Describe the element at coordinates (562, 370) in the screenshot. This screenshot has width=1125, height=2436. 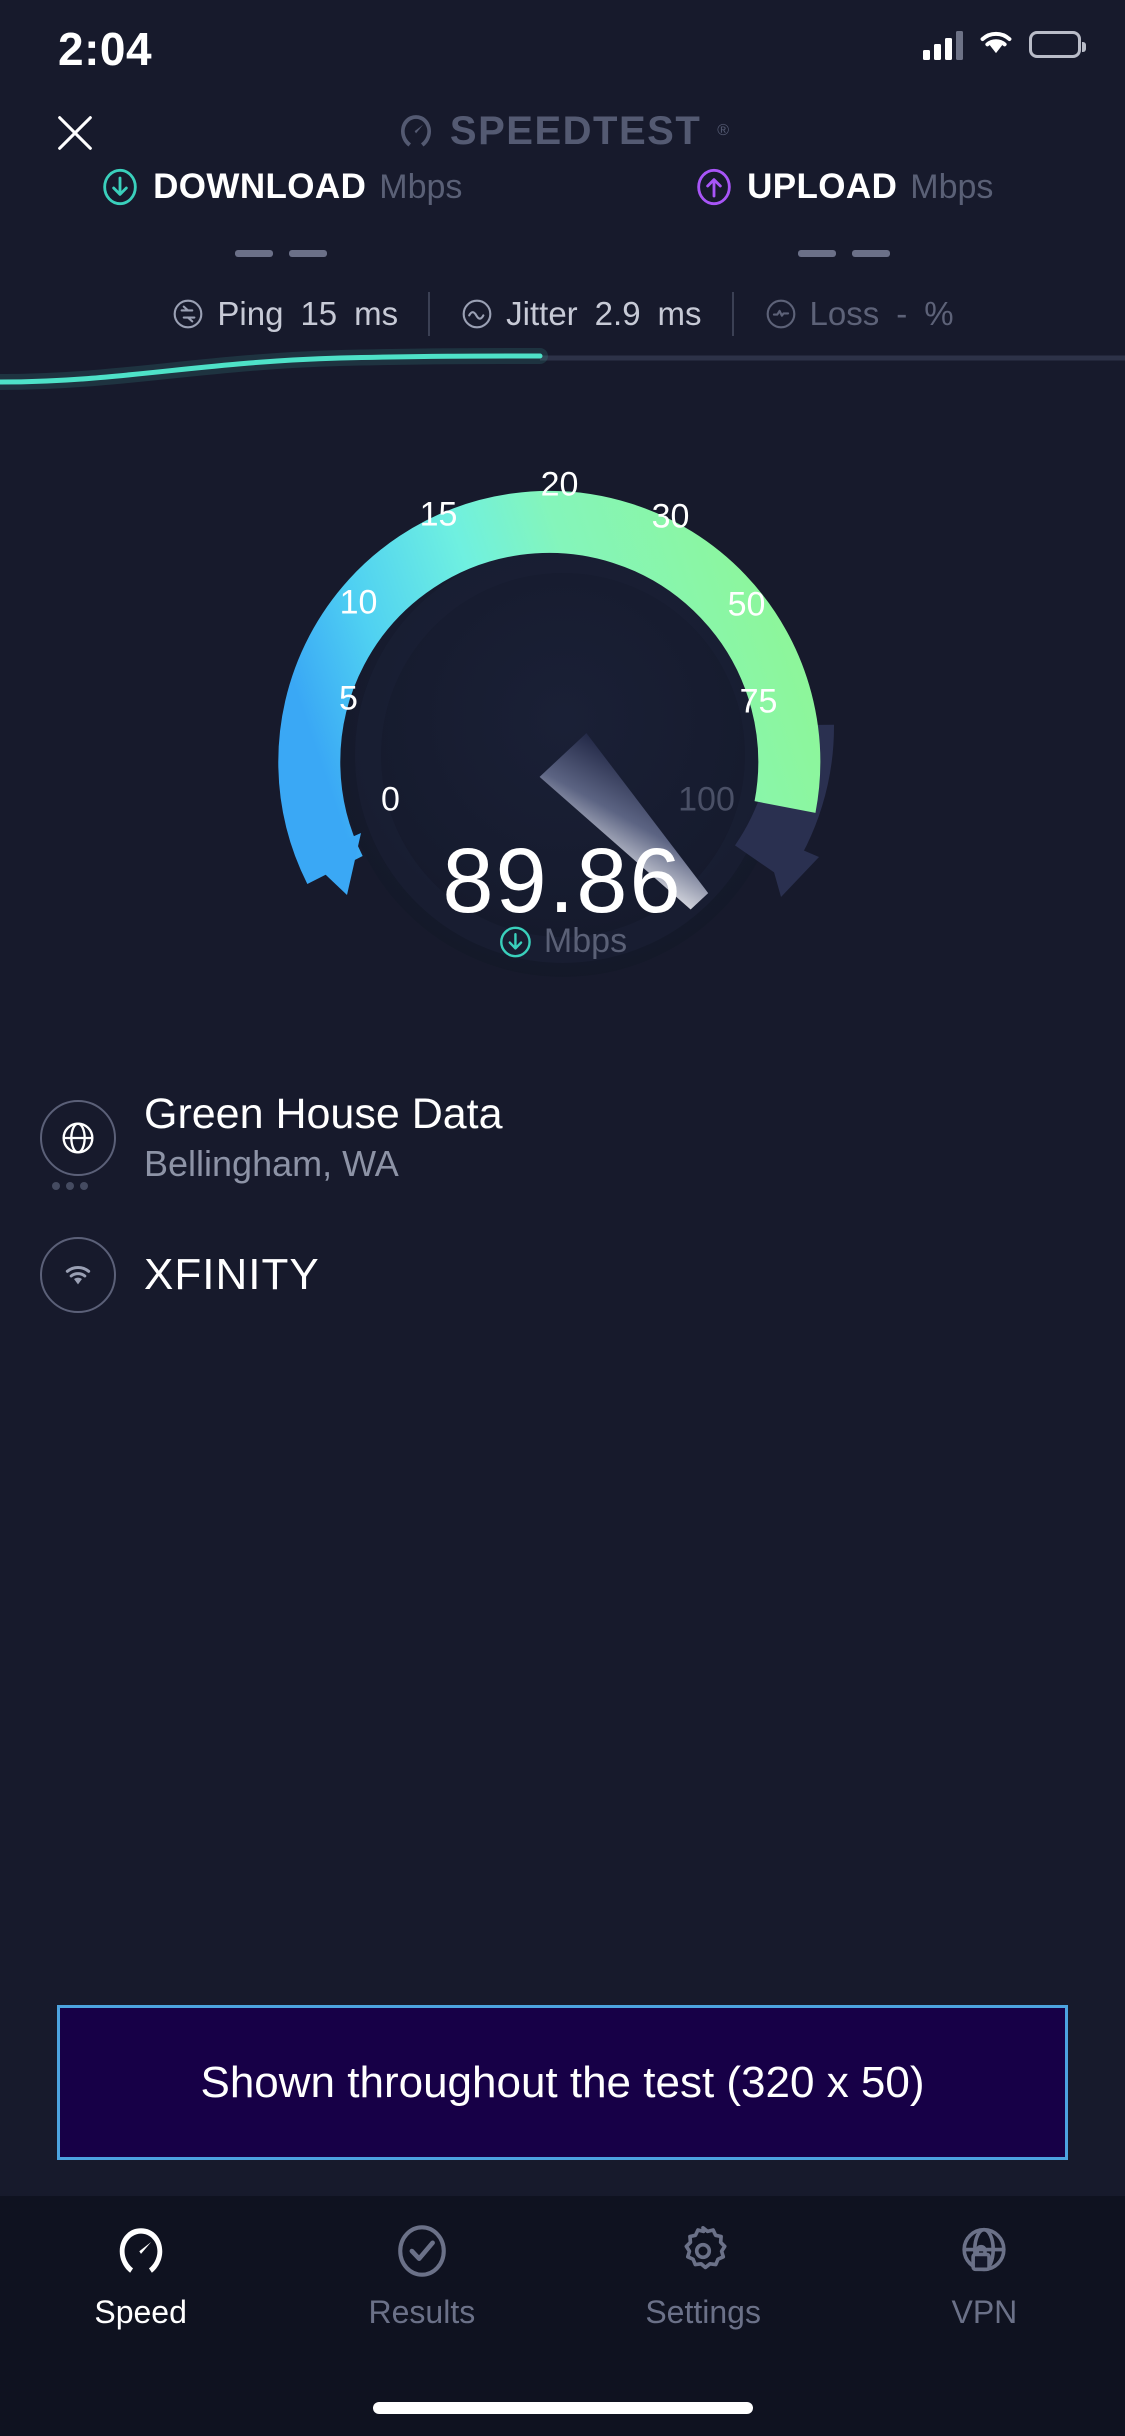
I see `download-progress-line` at that location.